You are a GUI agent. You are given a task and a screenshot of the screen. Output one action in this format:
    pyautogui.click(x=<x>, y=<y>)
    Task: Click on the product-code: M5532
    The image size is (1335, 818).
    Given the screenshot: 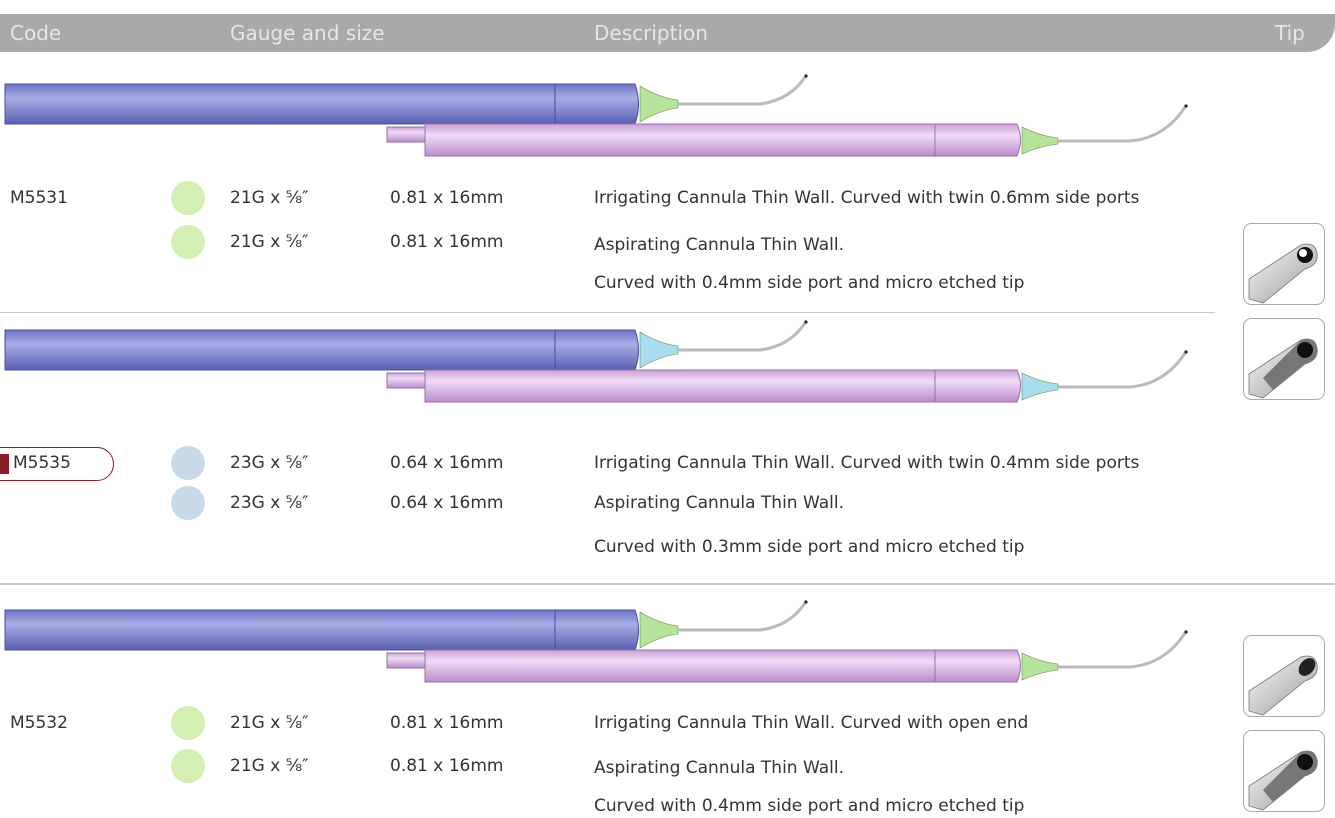 What is the action you would take?
    pyautogui.click(x=39, y=723)
    